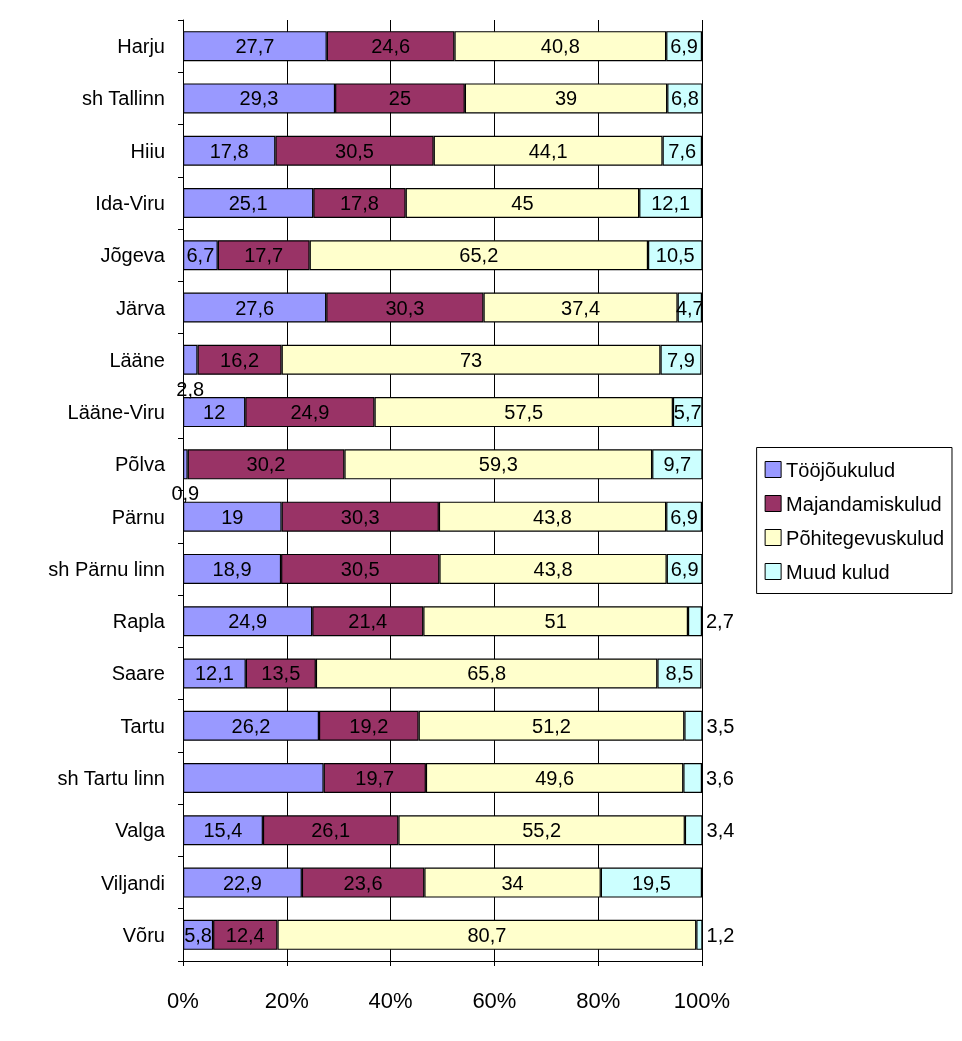 The image size is (962, 1041). I want to click on data-label: 5,7, so click(687, 412).